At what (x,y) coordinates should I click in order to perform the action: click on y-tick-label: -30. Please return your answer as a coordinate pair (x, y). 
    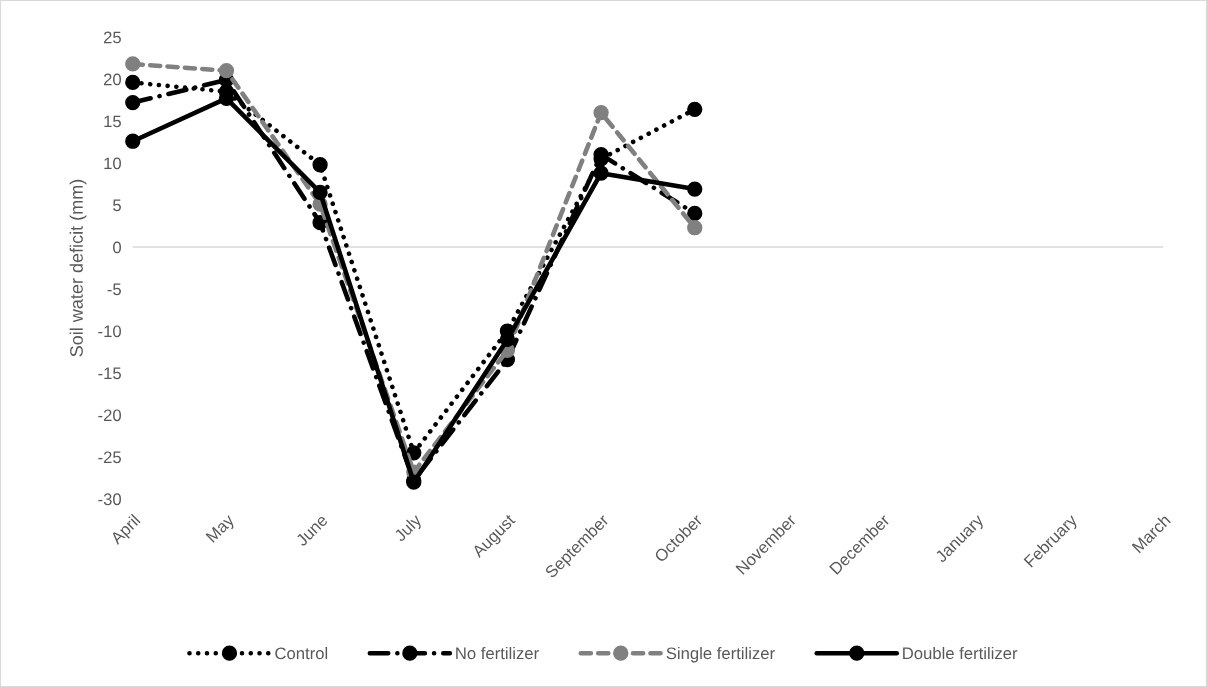
    Looking at the image, I should click on (110, 499).